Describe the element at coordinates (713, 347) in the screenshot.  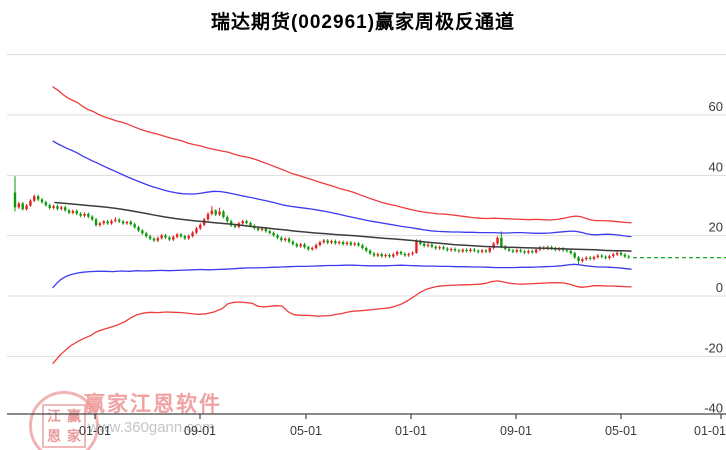
I see `y-tick-label: -20` at that location.